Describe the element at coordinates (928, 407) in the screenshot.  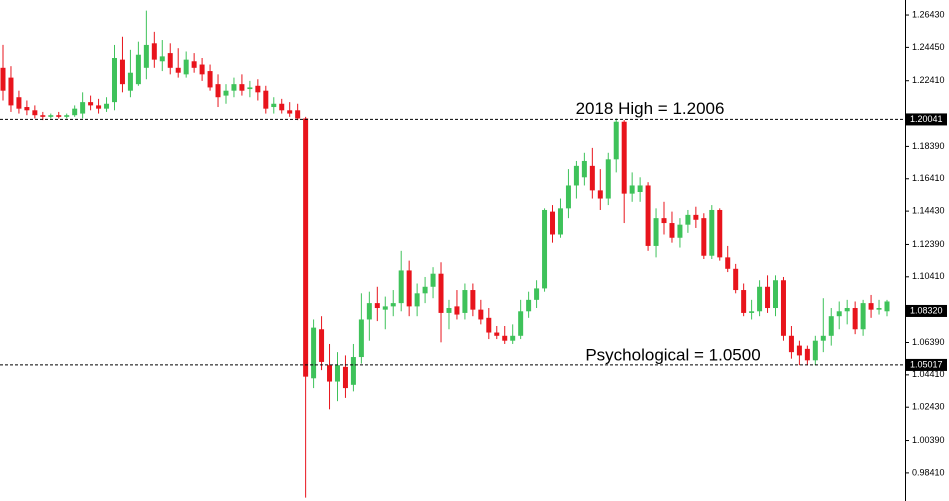
I see `y-tick-label: 1.02430` at that location.